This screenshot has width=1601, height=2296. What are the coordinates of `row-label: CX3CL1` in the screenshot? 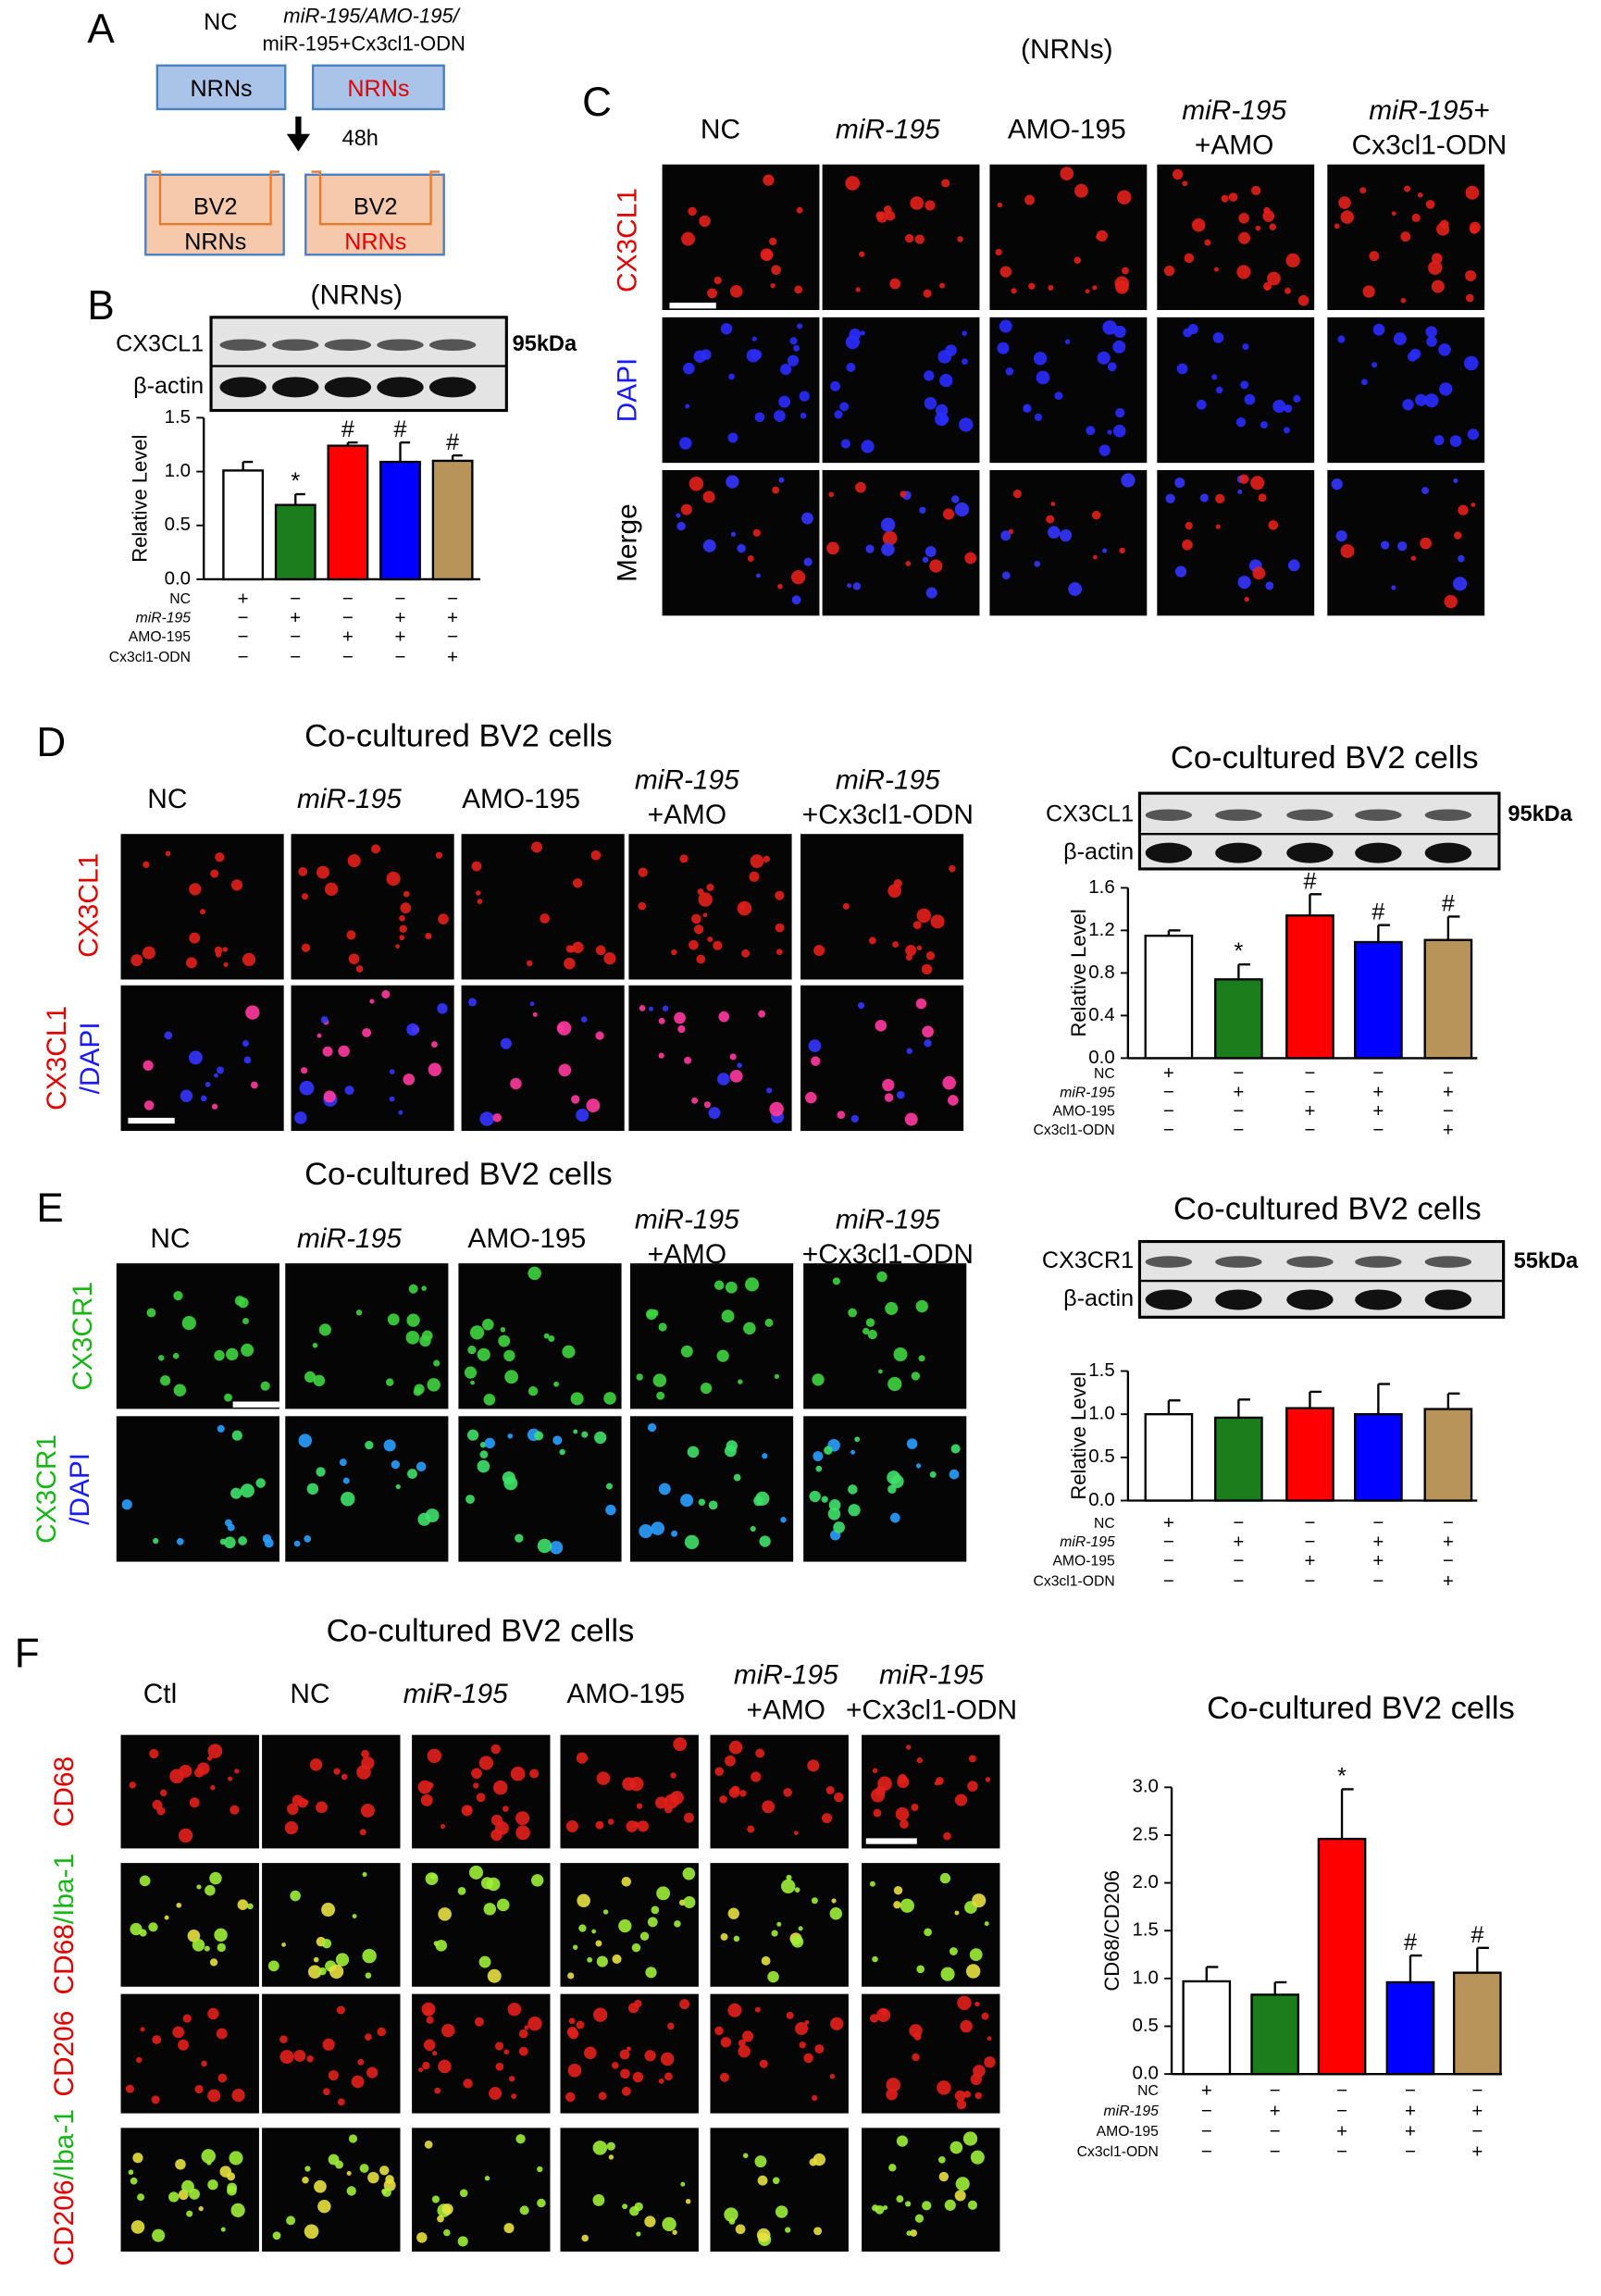 It's located at (89, 906).